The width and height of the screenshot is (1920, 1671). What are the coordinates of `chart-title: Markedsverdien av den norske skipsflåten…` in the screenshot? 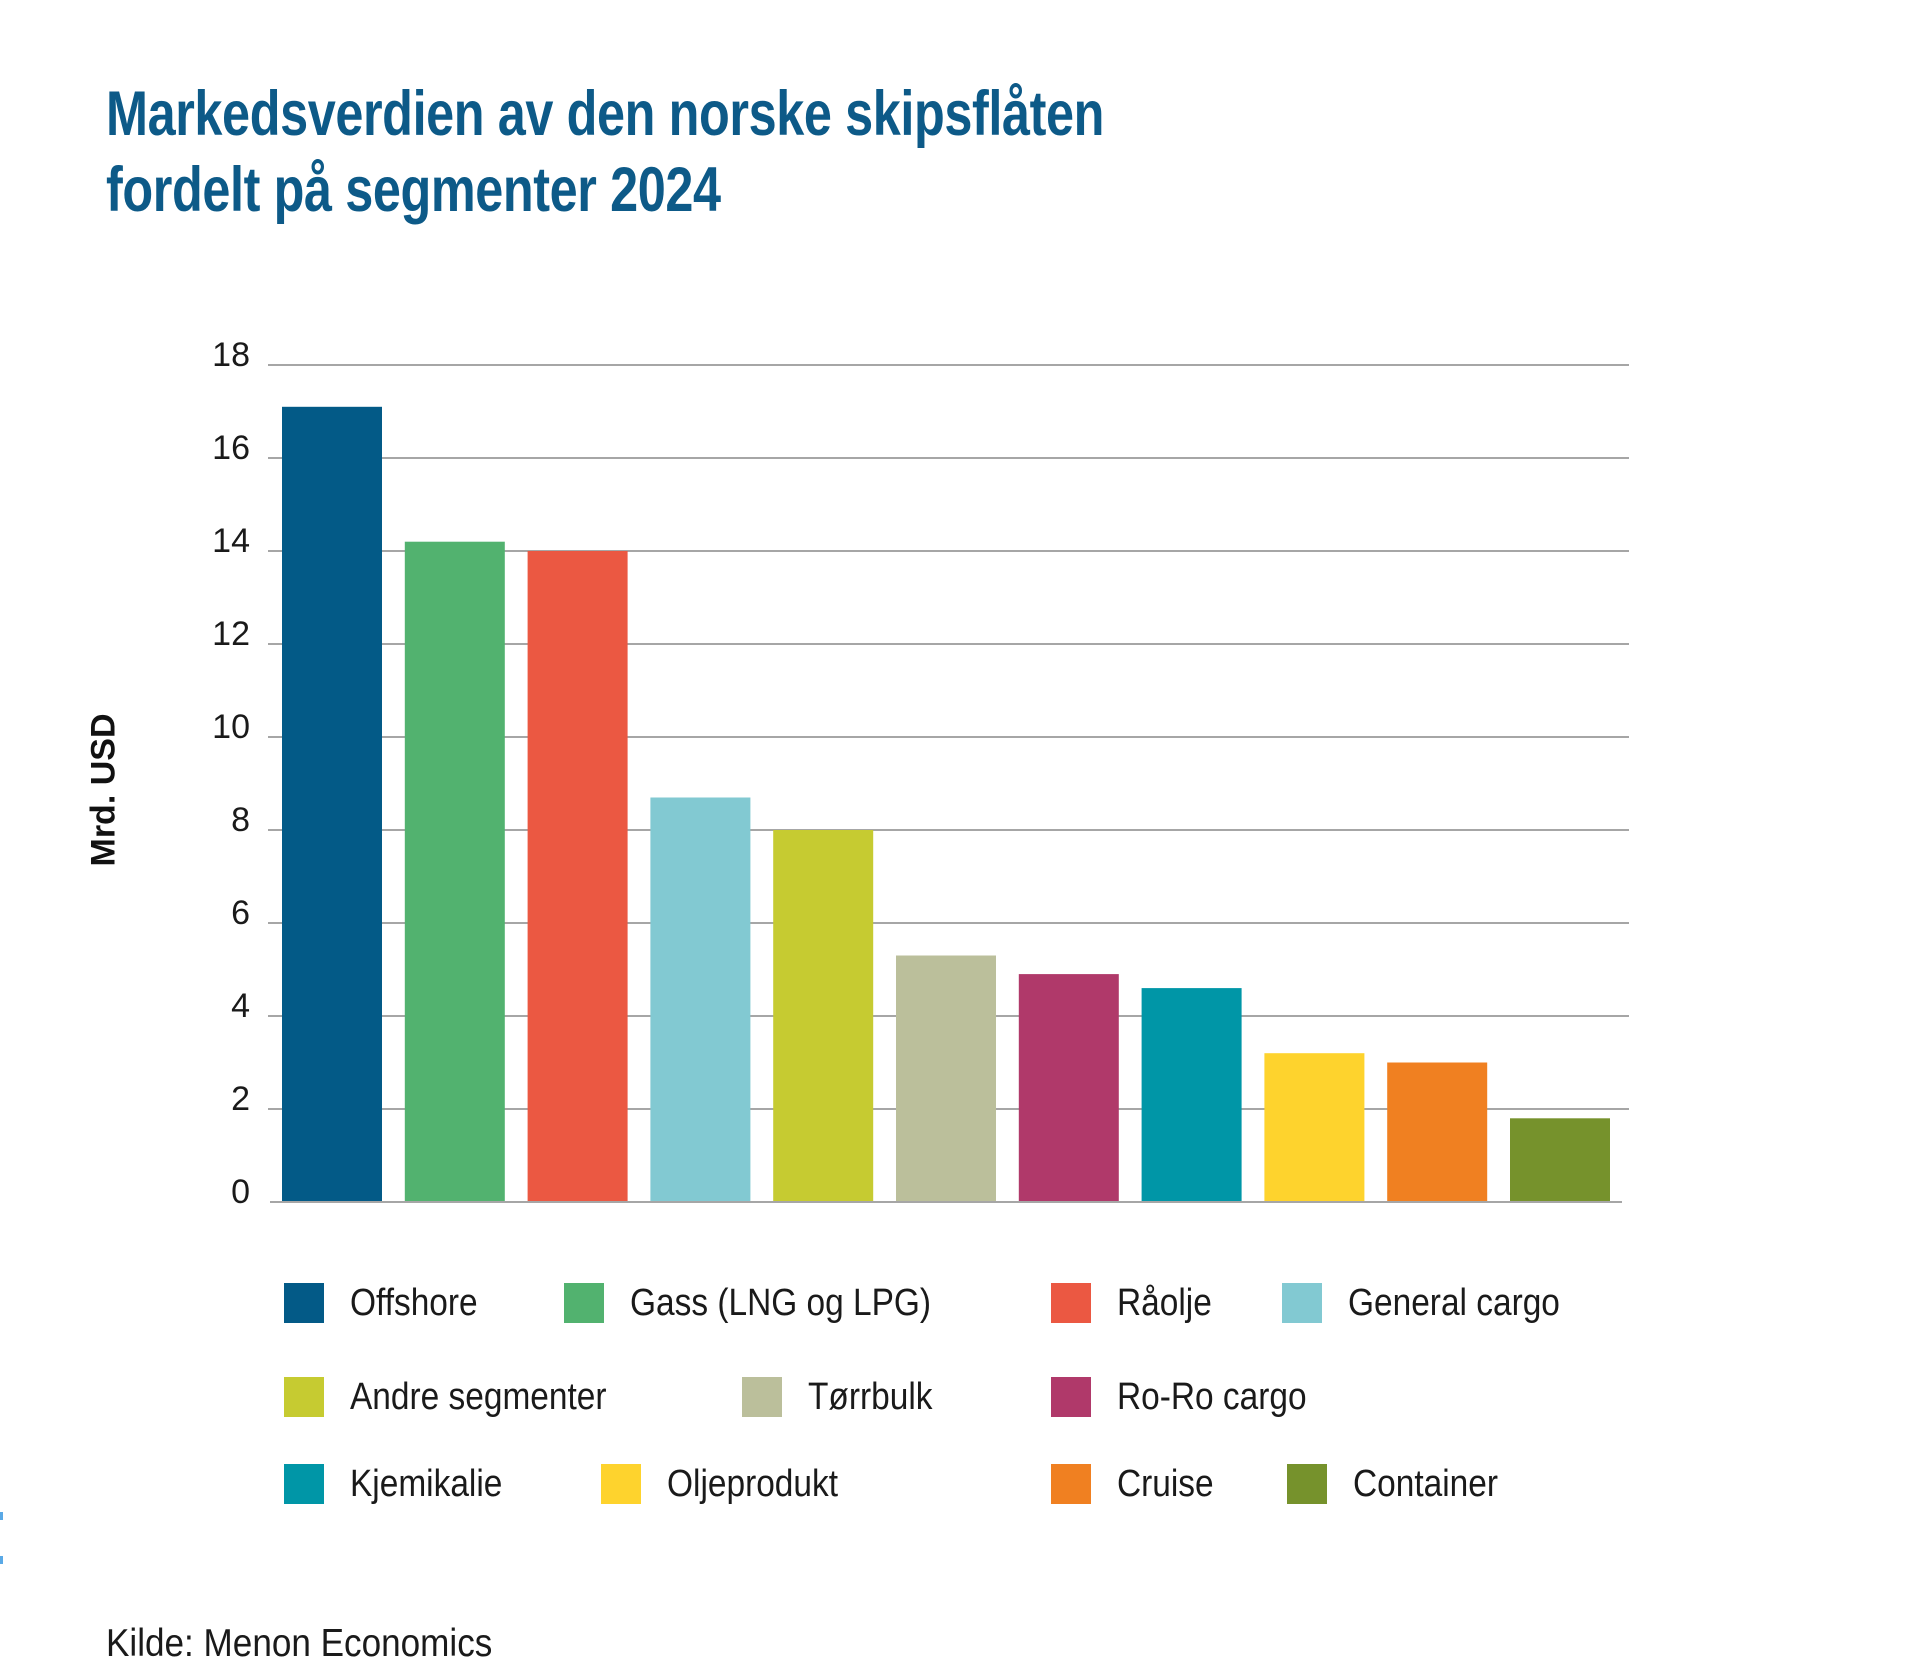 It's located at (605, 152).